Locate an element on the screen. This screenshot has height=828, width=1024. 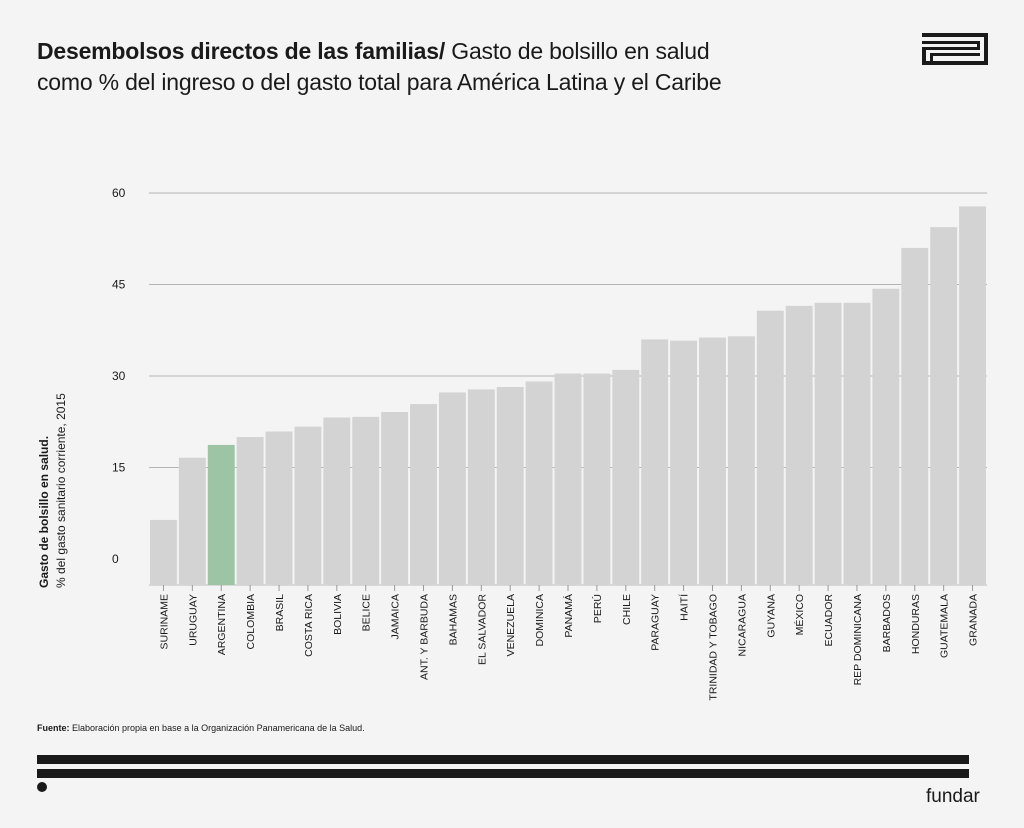
x-tick-label: DOMINICA is located at coordinates (540, 620).